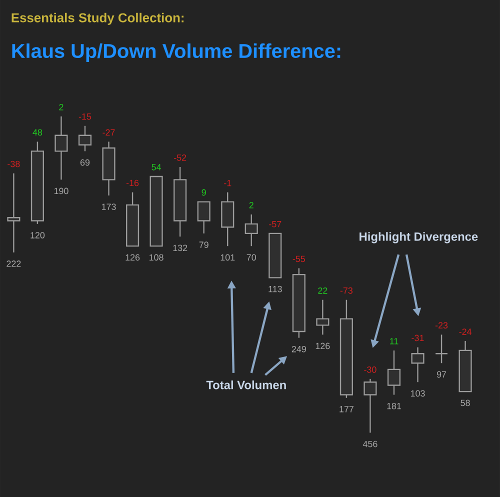 Image resolution: width=500 pixels, height=497 pixels. I want to click on text: -38, so click(14, 164).